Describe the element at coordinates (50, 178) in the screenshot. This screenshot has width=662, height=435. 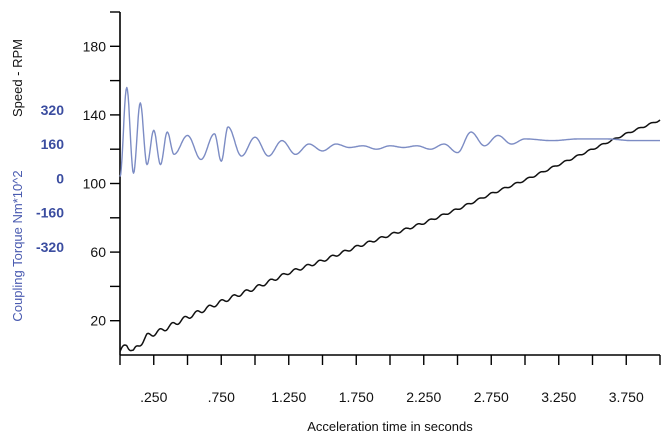
I see `torque-axis-ticks: -320 -160 0 160 320` at that location.